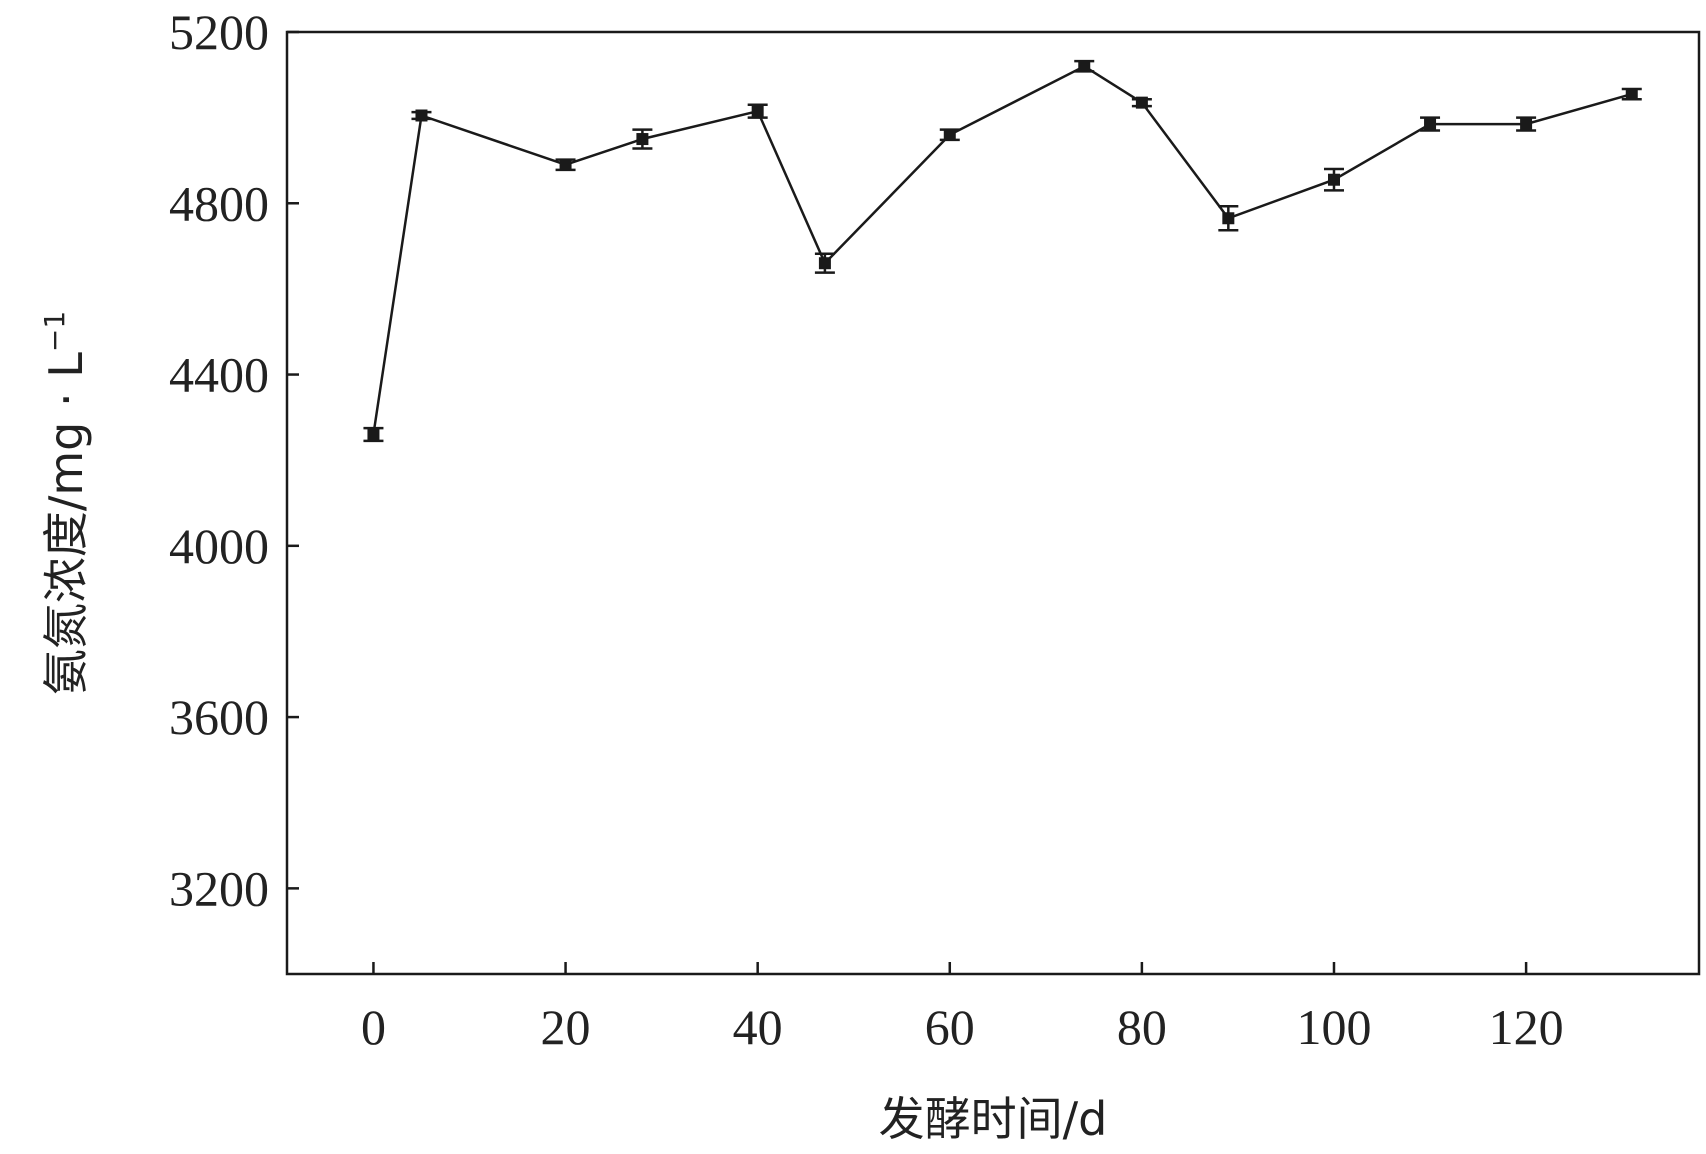  I want to click on y-tick-label: 3600, so click(219, 717).